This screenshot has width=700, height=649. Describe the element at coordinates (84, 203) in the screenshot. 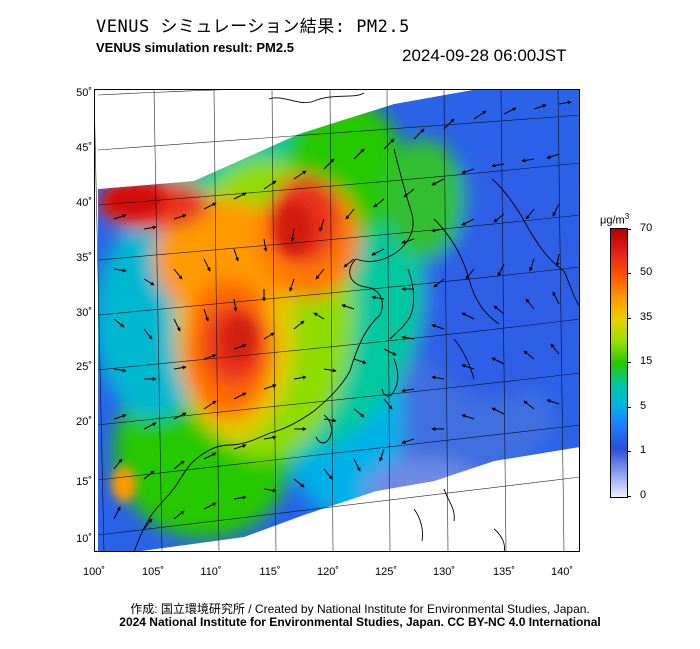

I see `lat-label-40: 40˚` at that location.